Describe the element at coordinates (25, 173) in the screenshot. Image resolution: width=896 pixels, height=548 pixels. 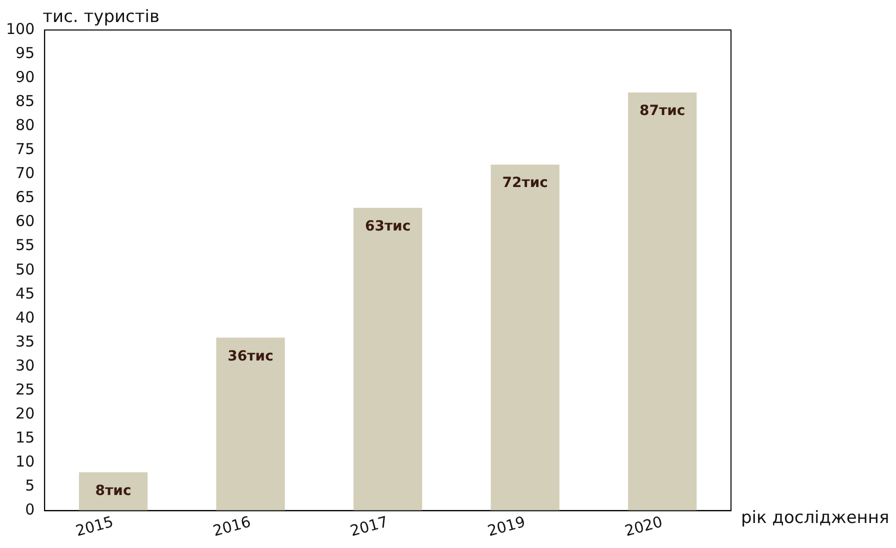
I see `y-tick-label: 70` at that location.